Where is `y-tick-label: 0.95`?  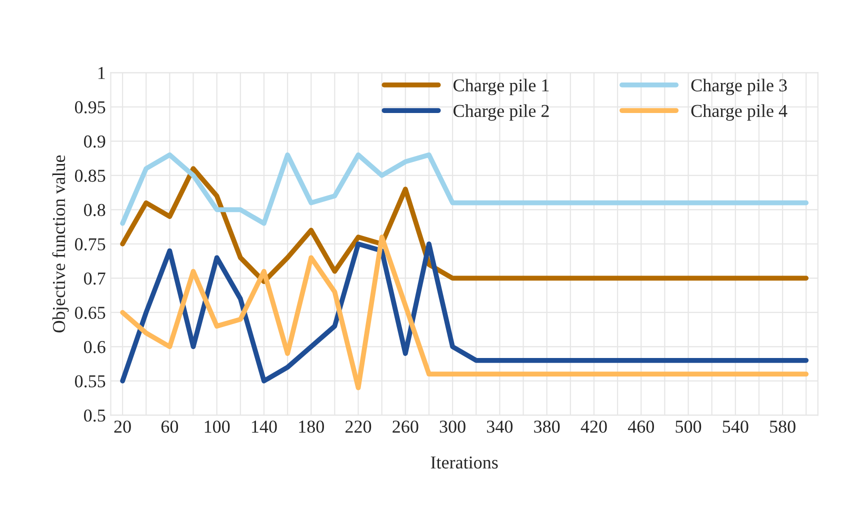
y-tick-label: 0.95 is located at coordinates (90, 107).